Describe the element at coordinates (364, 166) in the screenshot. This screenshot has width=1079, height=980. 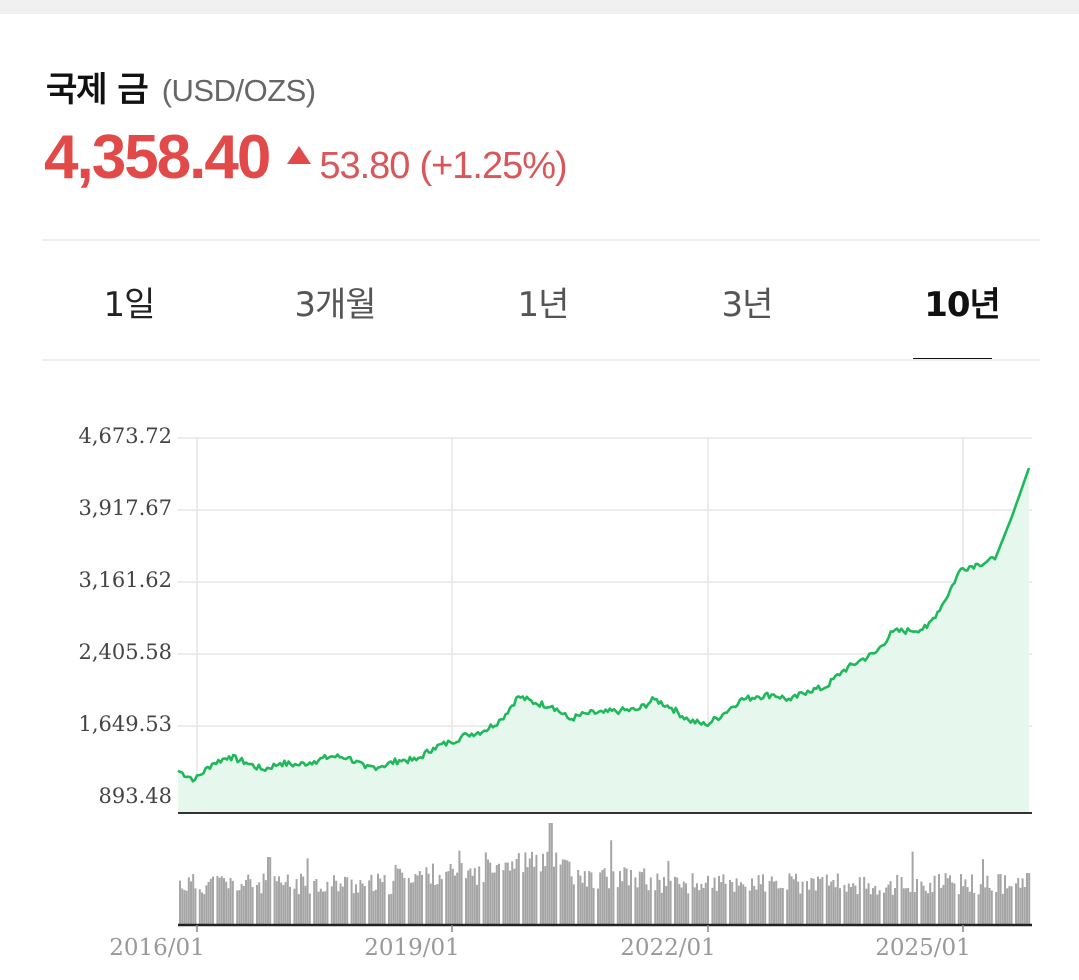
I see `price-change: 53.80` at that location.